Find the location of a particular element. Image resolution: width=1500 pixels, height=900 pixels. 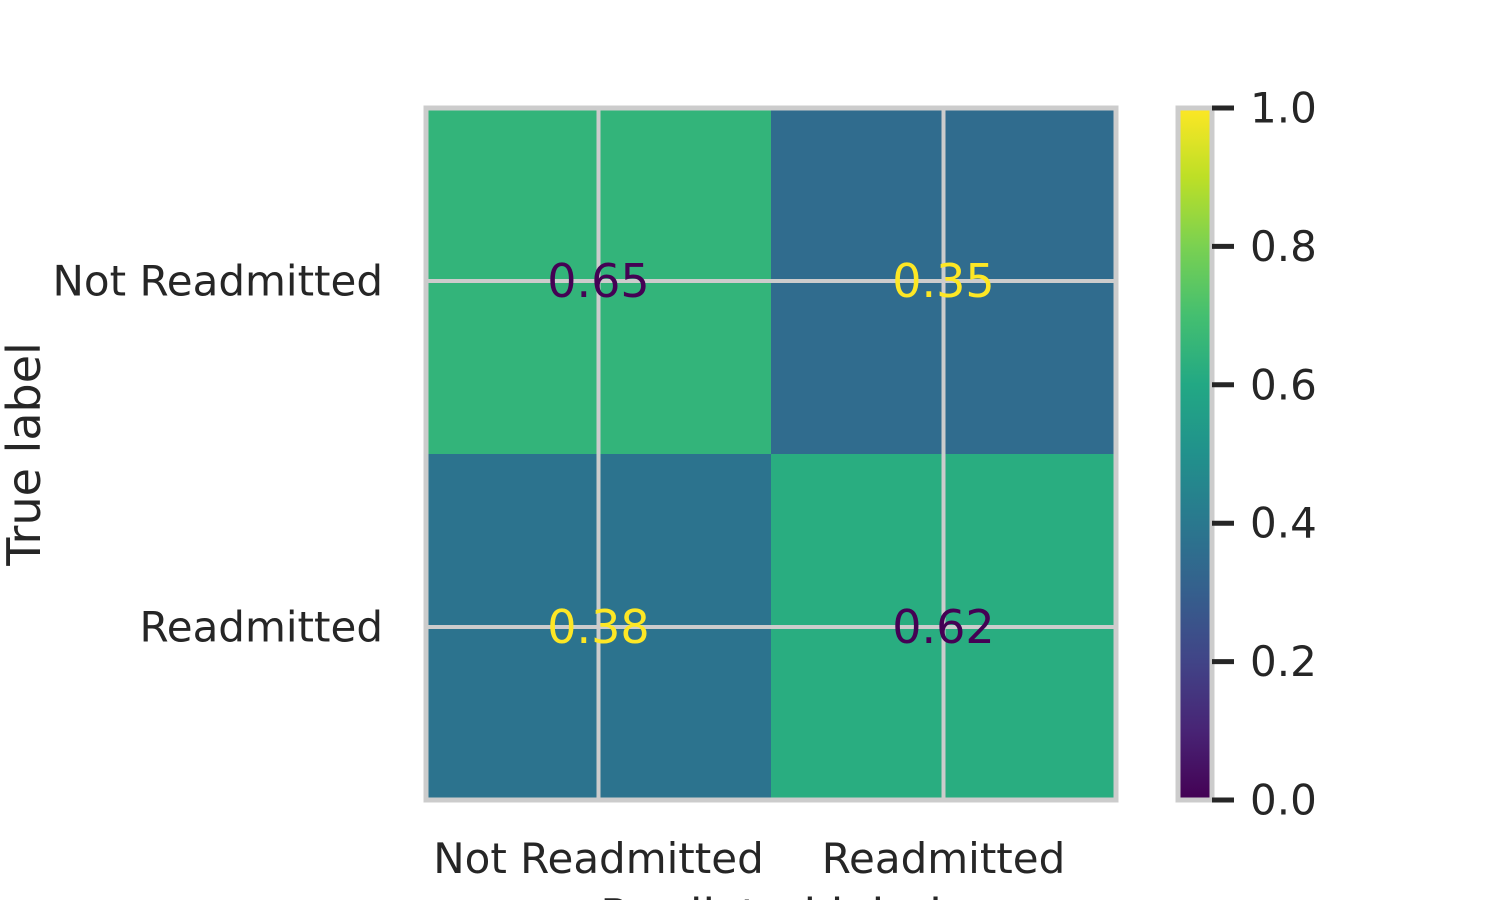

cell-annotations: 0.65 0.35 0.38 0.62 is located at coordinates (770, 454).